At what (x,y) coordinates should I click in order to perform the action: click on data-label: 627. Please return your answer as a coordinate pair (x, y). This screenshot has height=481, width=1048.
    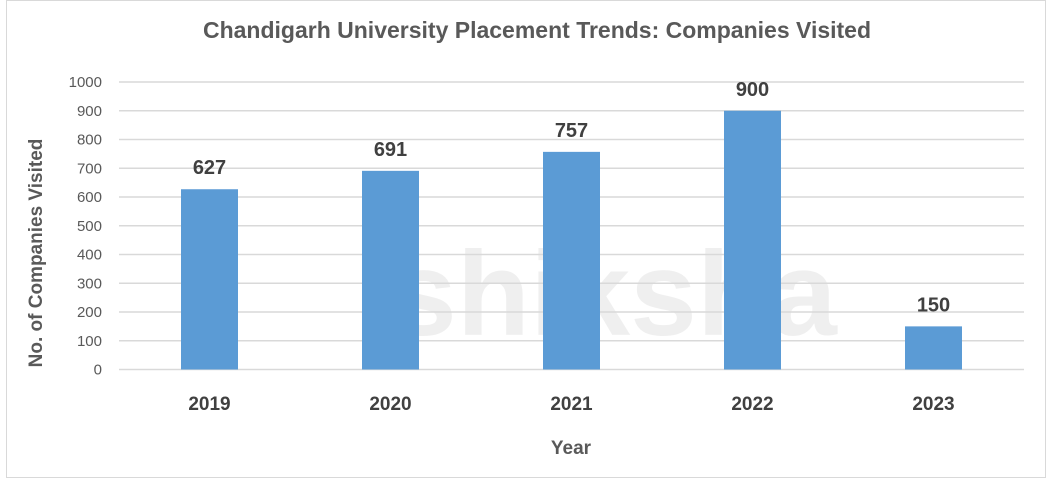
    Looking at the image, I should click on (209, 168).